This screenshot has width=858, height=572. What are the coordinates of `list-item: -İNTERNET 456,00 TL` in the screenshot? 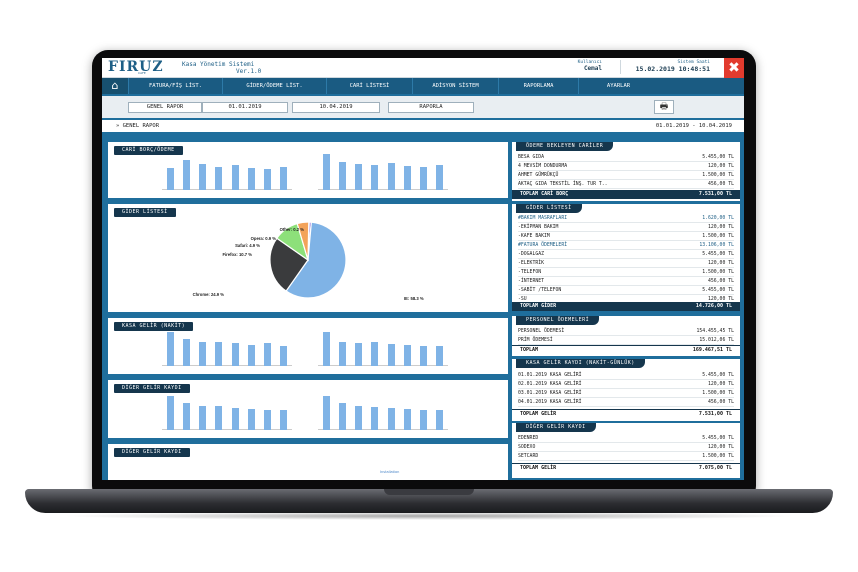 It's located at (626, 281).